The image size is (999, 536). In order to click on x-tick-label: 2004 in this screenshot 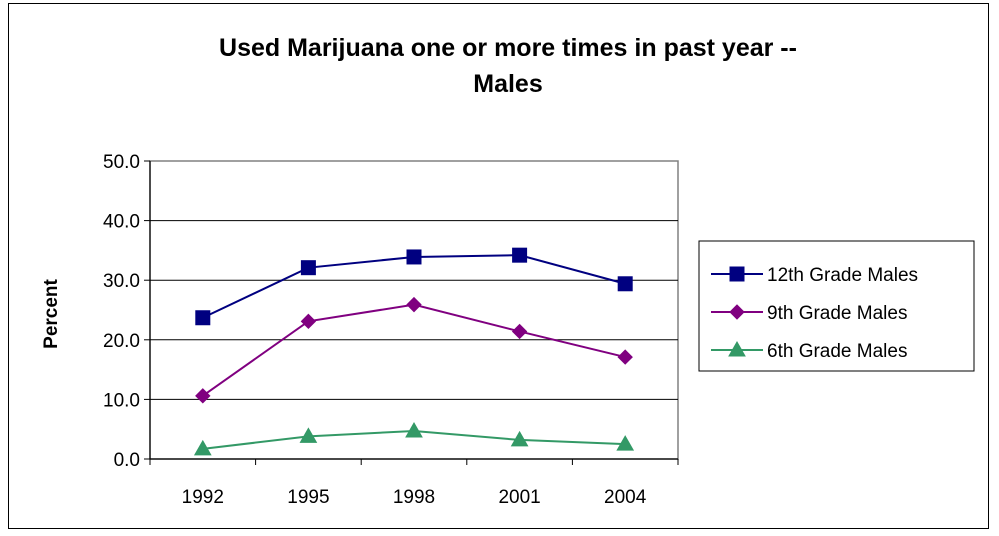, I will do `click(625, 497)`.